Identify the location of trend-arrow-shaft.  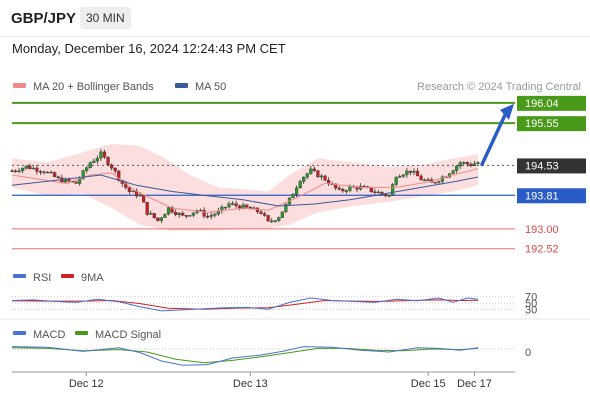
(494, 139).